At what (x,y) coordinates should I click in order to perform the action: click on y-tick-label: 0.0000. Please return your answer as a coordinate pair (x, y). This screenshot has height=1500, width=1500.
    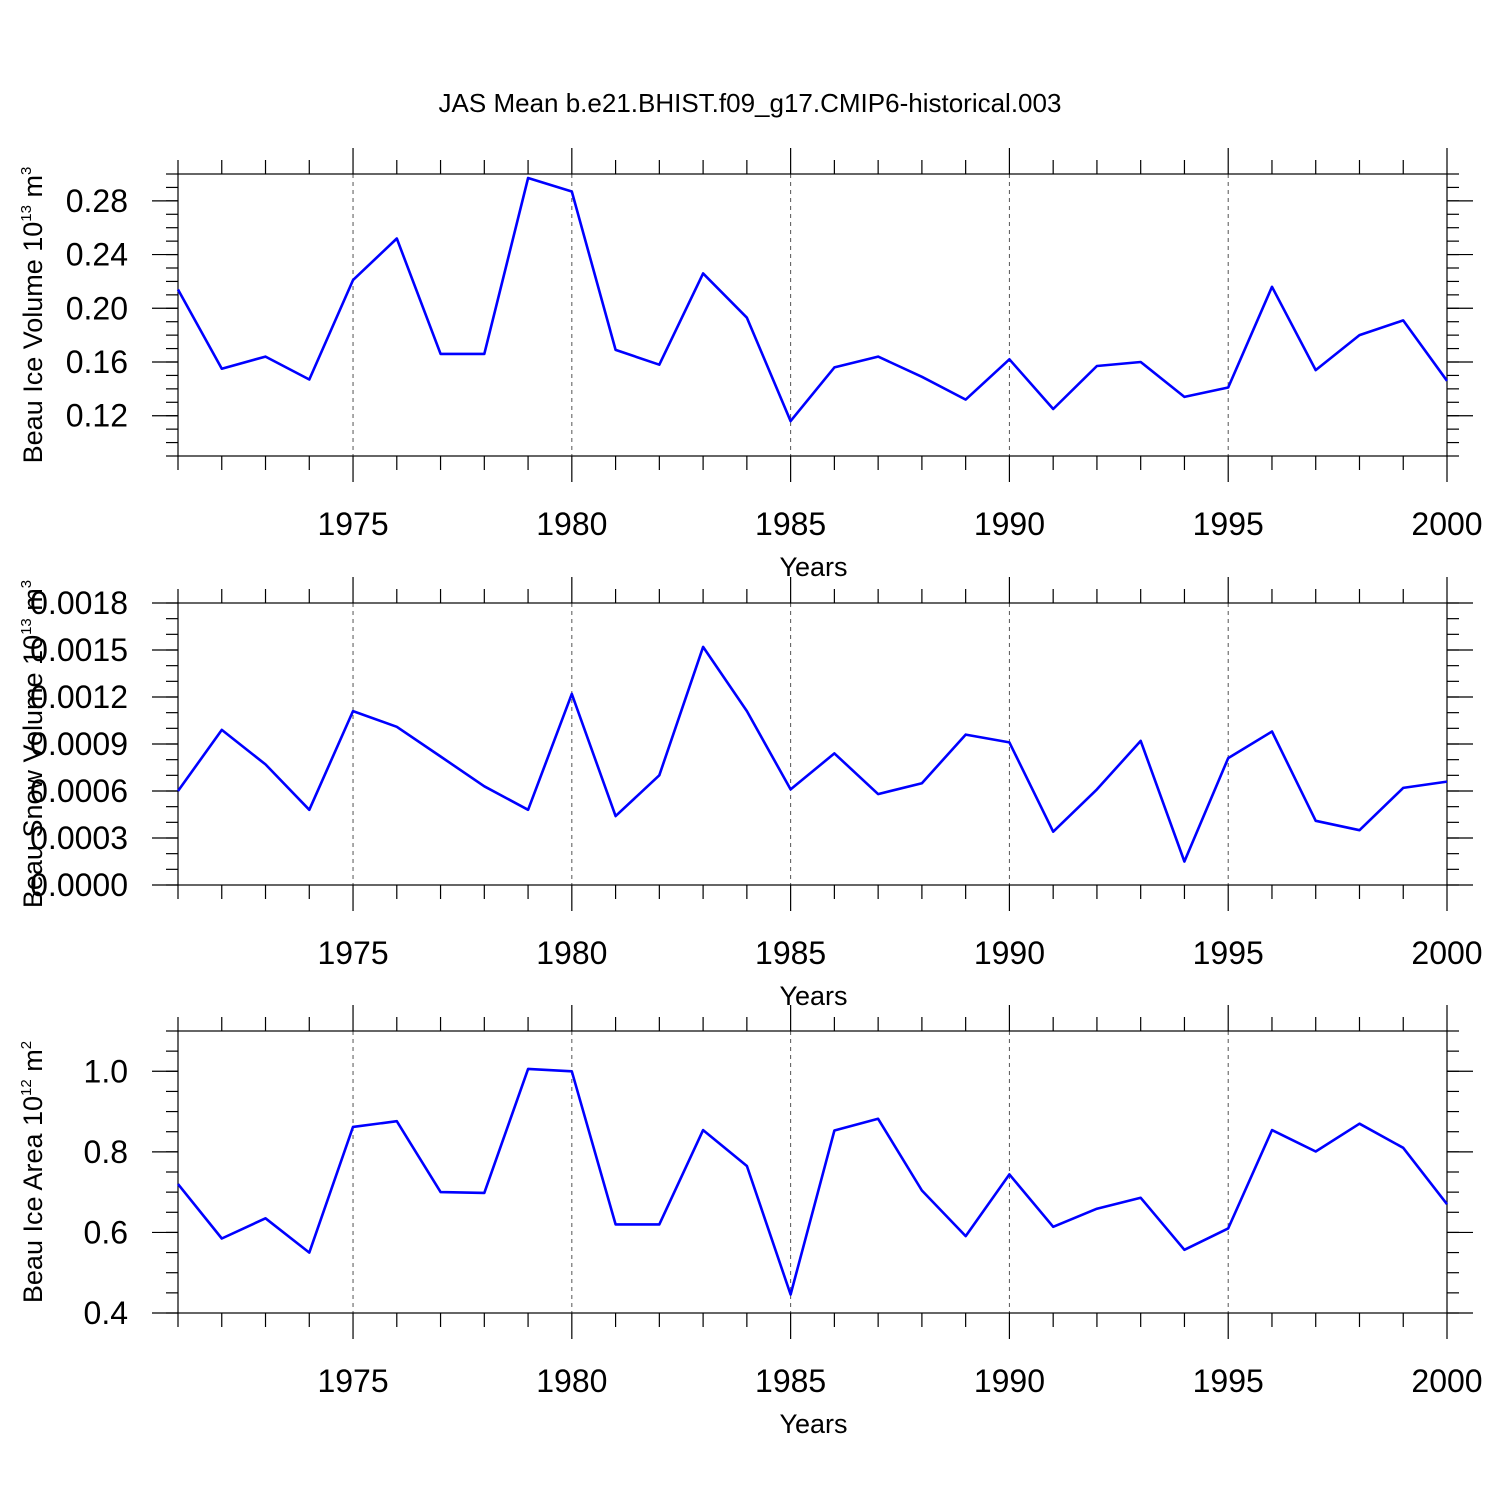
    Looking at the image, I should click on (79, 885).